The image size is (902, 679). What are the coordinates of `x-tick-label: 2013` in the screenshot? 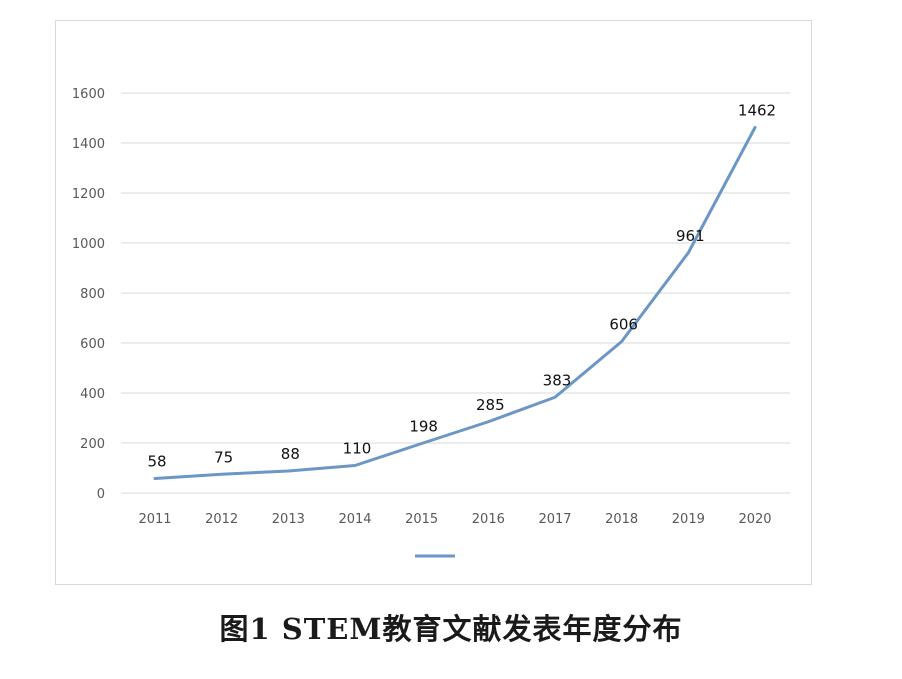 It's located at (288, 519).